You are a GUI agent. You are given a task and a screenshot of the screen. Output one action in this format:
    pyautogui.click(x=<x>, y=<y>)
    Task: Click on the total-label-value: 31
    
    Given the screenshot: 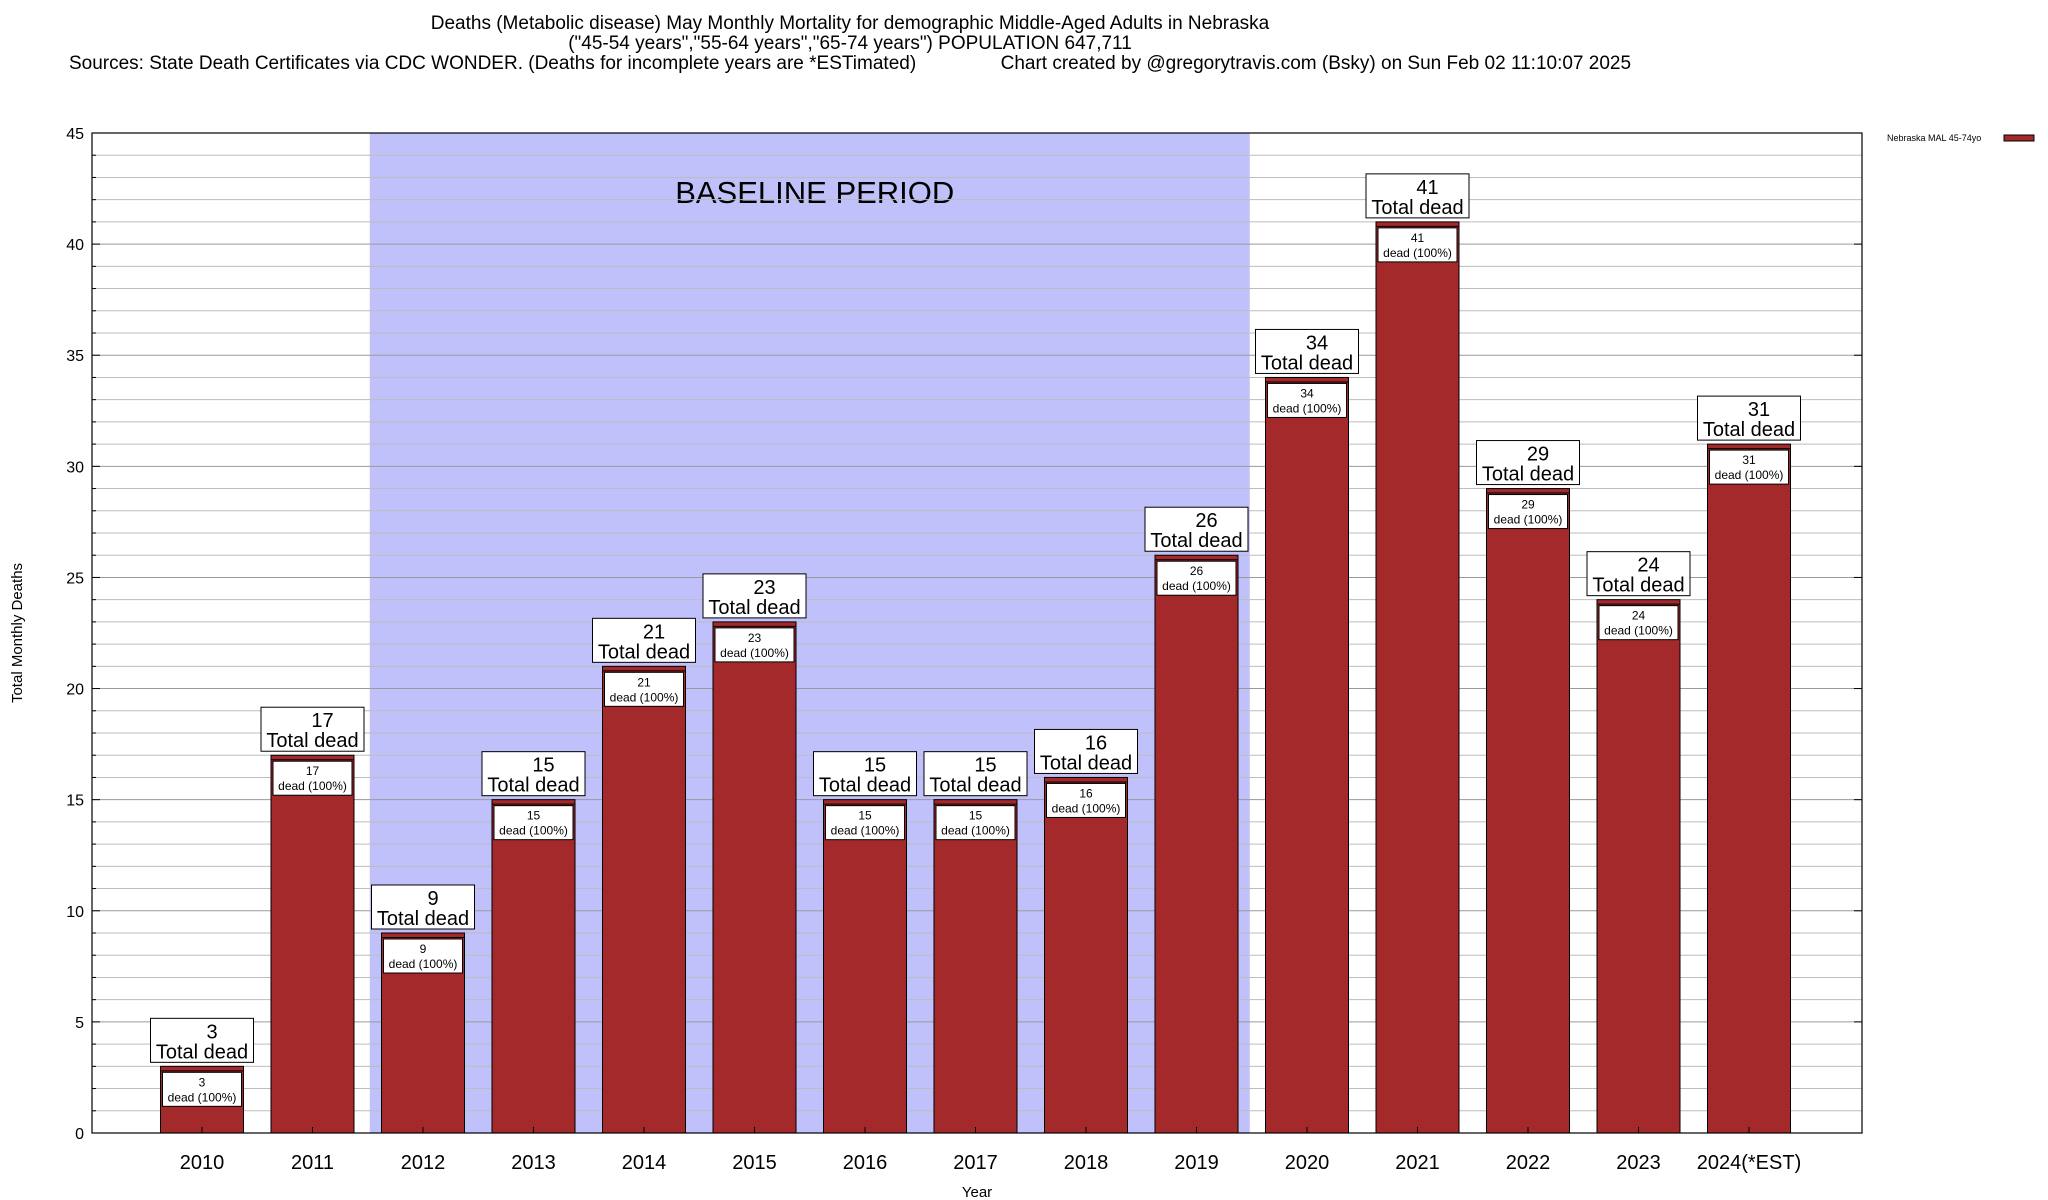 What is the action you would take?
    pyautogui.click(x=1759, y=410)
    